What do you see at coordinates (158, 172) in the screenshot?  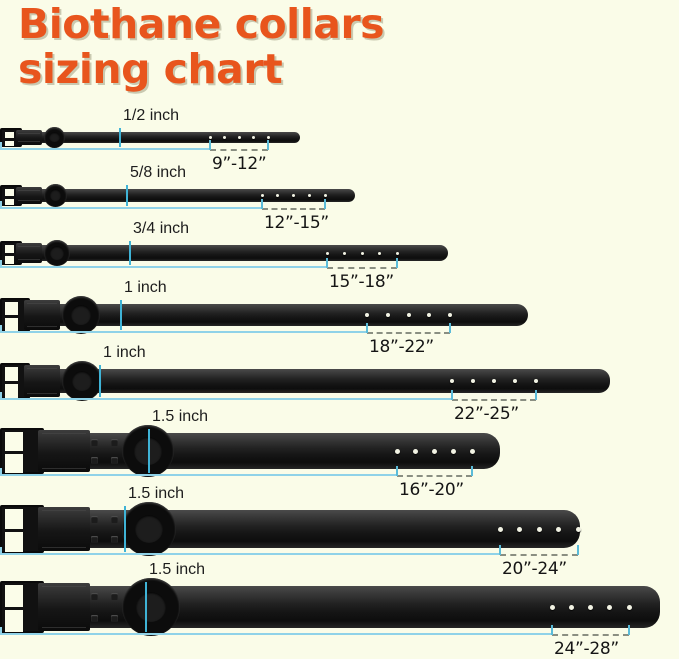 I see `strap-width-label: 5/8 inch` at bounding box center [158, 172].